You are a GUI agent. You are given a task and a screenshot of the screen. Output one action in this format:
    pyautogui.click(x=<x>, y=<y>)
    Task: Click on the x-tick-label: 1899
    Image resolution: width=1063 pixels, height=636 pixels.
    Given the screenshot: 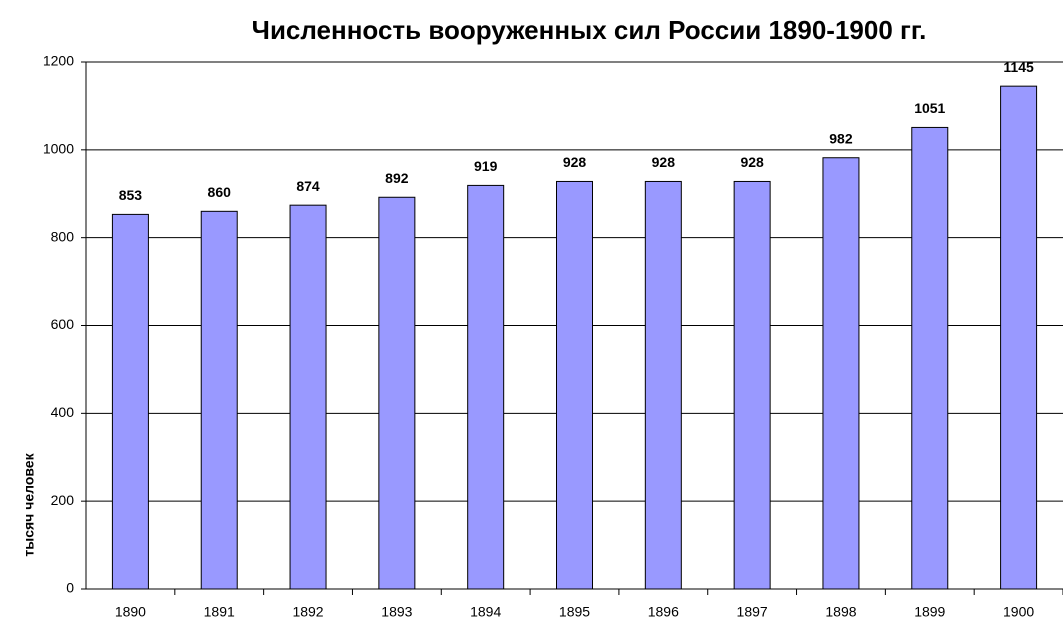 What is the action you would take?
    pyautogui.click(x=929, y=612)
    